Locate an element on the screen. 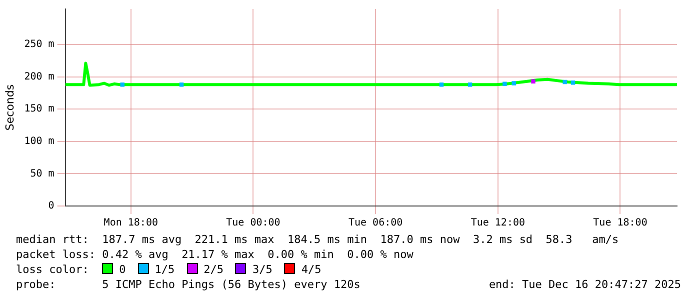 The image size is (697, 297). legend-label: 3/5 is located at coordinates (261, 269).